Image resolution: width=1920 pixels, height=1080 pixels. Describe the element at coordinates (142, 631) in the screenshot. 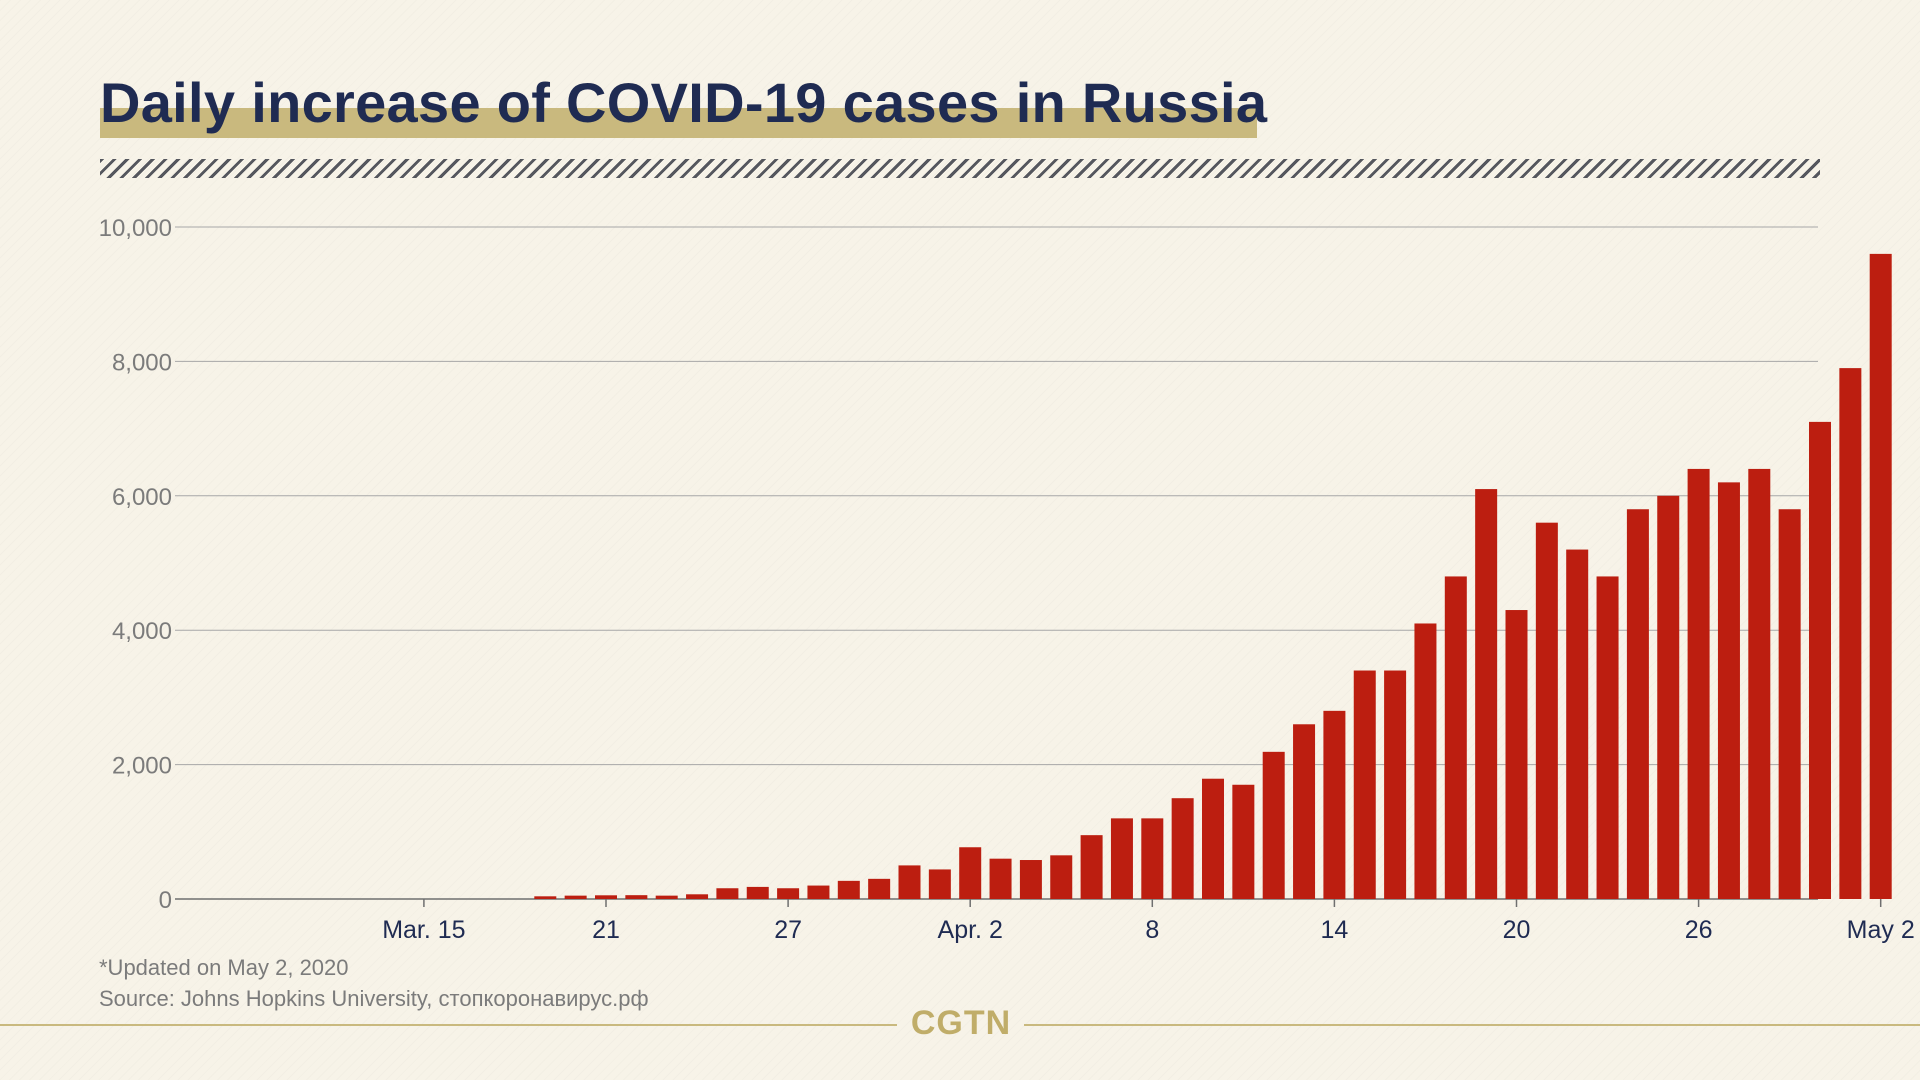

I see `y-tick-label: 4,000` at that location.